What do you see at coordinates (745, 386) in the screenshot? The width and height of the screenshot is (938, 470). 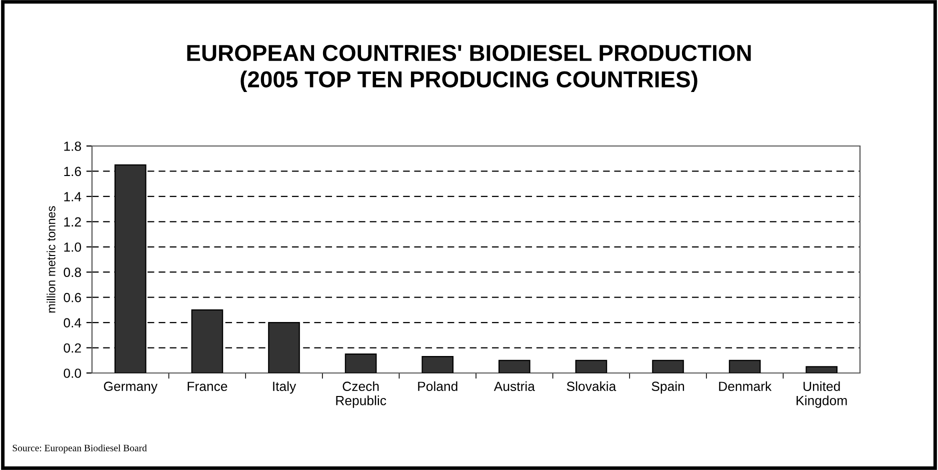 I see `x-tick-label: Denmark` at bounding box center [745, 386].